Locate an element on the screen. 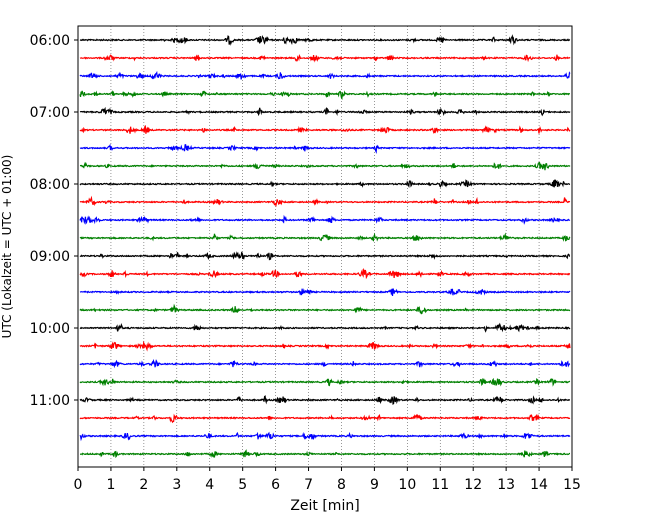 The width and height of the screenshot is (650, 520). x-tick-label: 8 is located at coordinates (341, 485).